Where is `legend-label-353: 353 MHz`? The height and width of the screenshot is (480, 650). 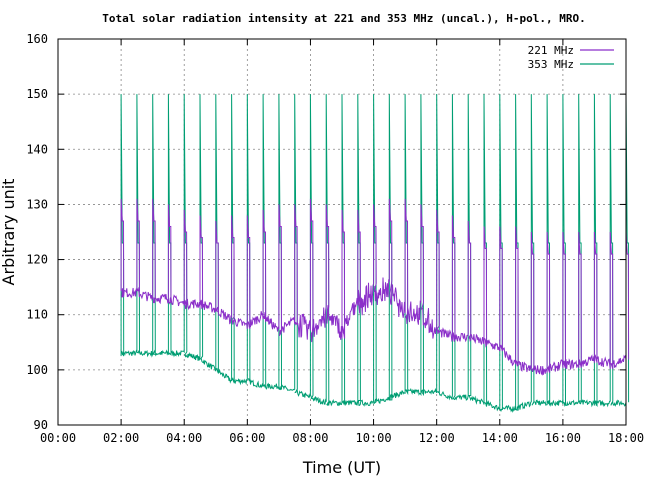
legend-label-353: 353 MHz is located at coordinates (551, 64).